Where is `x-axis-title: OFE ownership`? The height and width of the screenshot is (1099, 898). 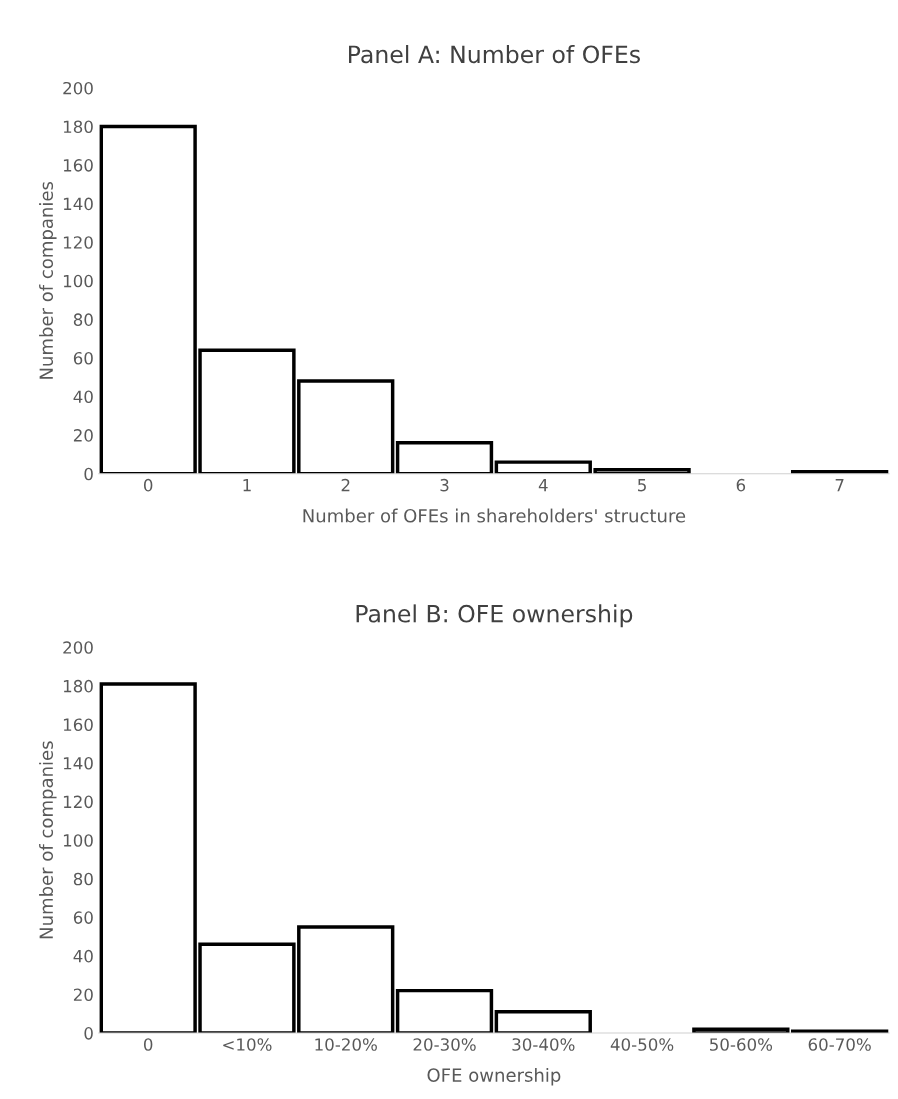
x-axis-title: OFE ownership is located at coordinates (494, 1076).